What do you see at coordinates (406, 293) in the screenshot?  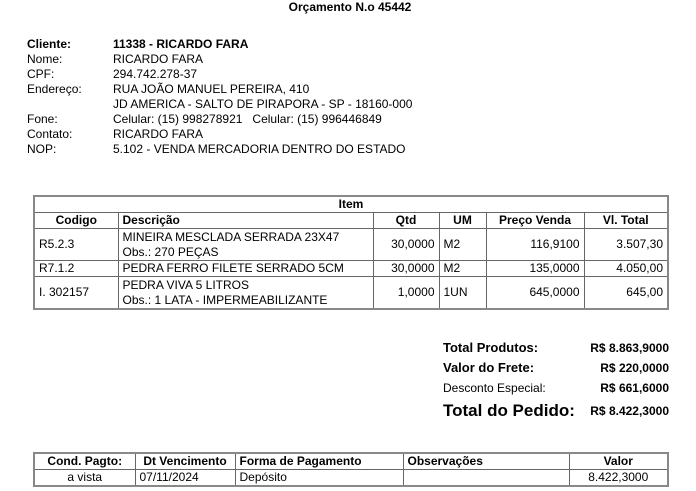 I see `item-qtd: 1,0000` at bounding box center [406, 293].